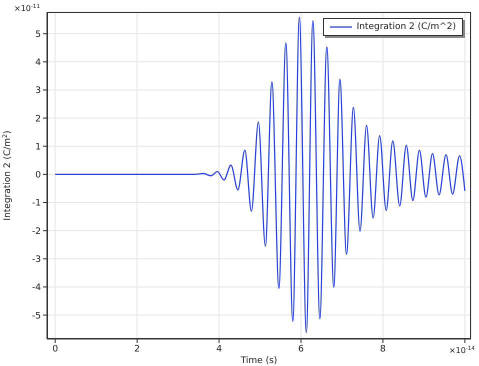  I want to click on x-tick-label: 0, so click(55, 349).